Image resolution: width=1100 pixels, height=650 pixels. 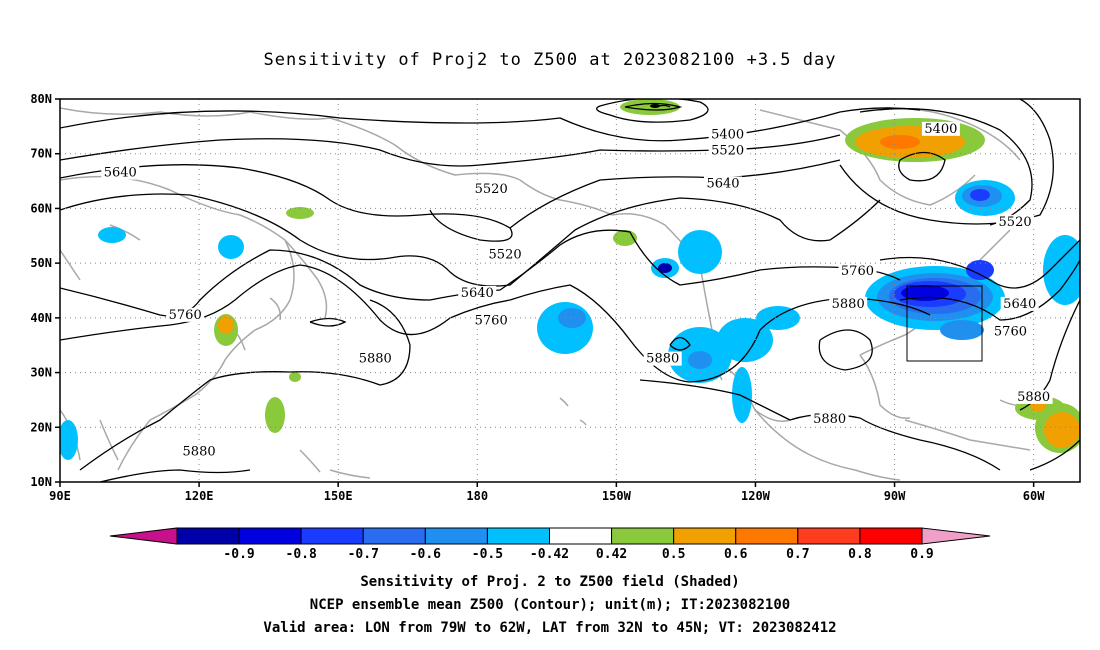 What do you see at coordinates (756, 496) in the screenshot?
I see `lon-label: 120W` at bounding box center [756, 496].